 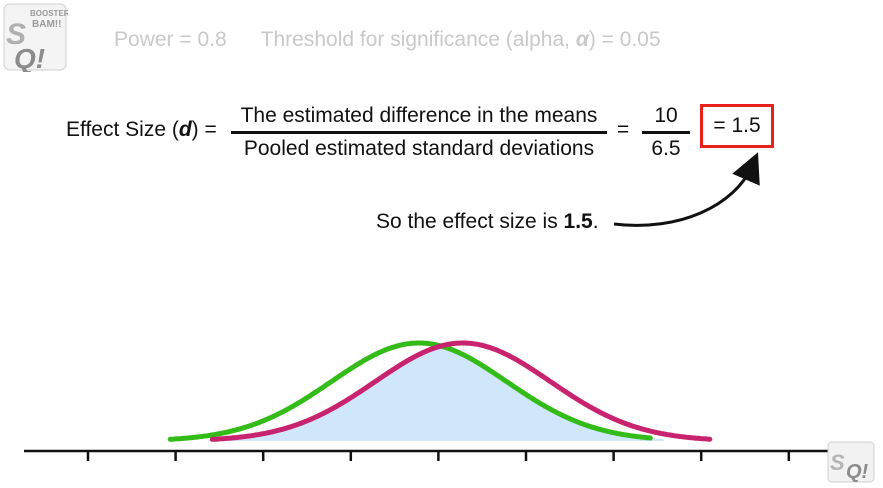 What do you see at coordinates (666, 115) in the screenshot?
I see `value-numerator: 10` at bounding box center [666, 115].